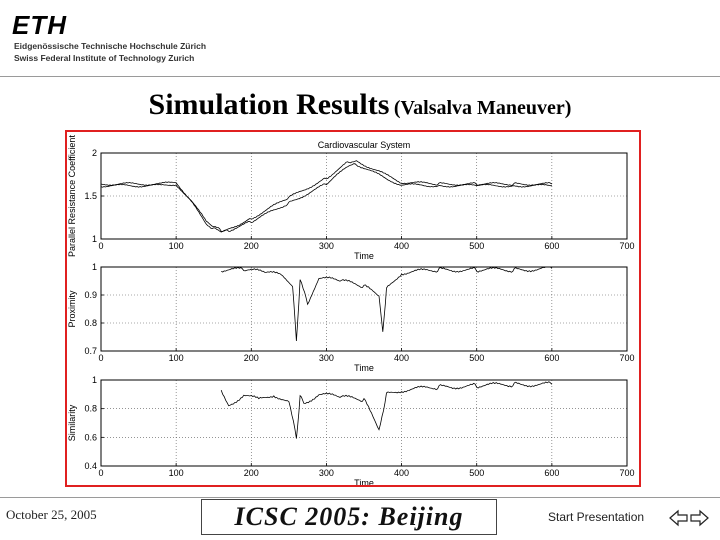 The image size is (720, 540). Describe the element at coordinates (90, 466) in the screenshot. I see `y-tick-label: 0.4` at that location.